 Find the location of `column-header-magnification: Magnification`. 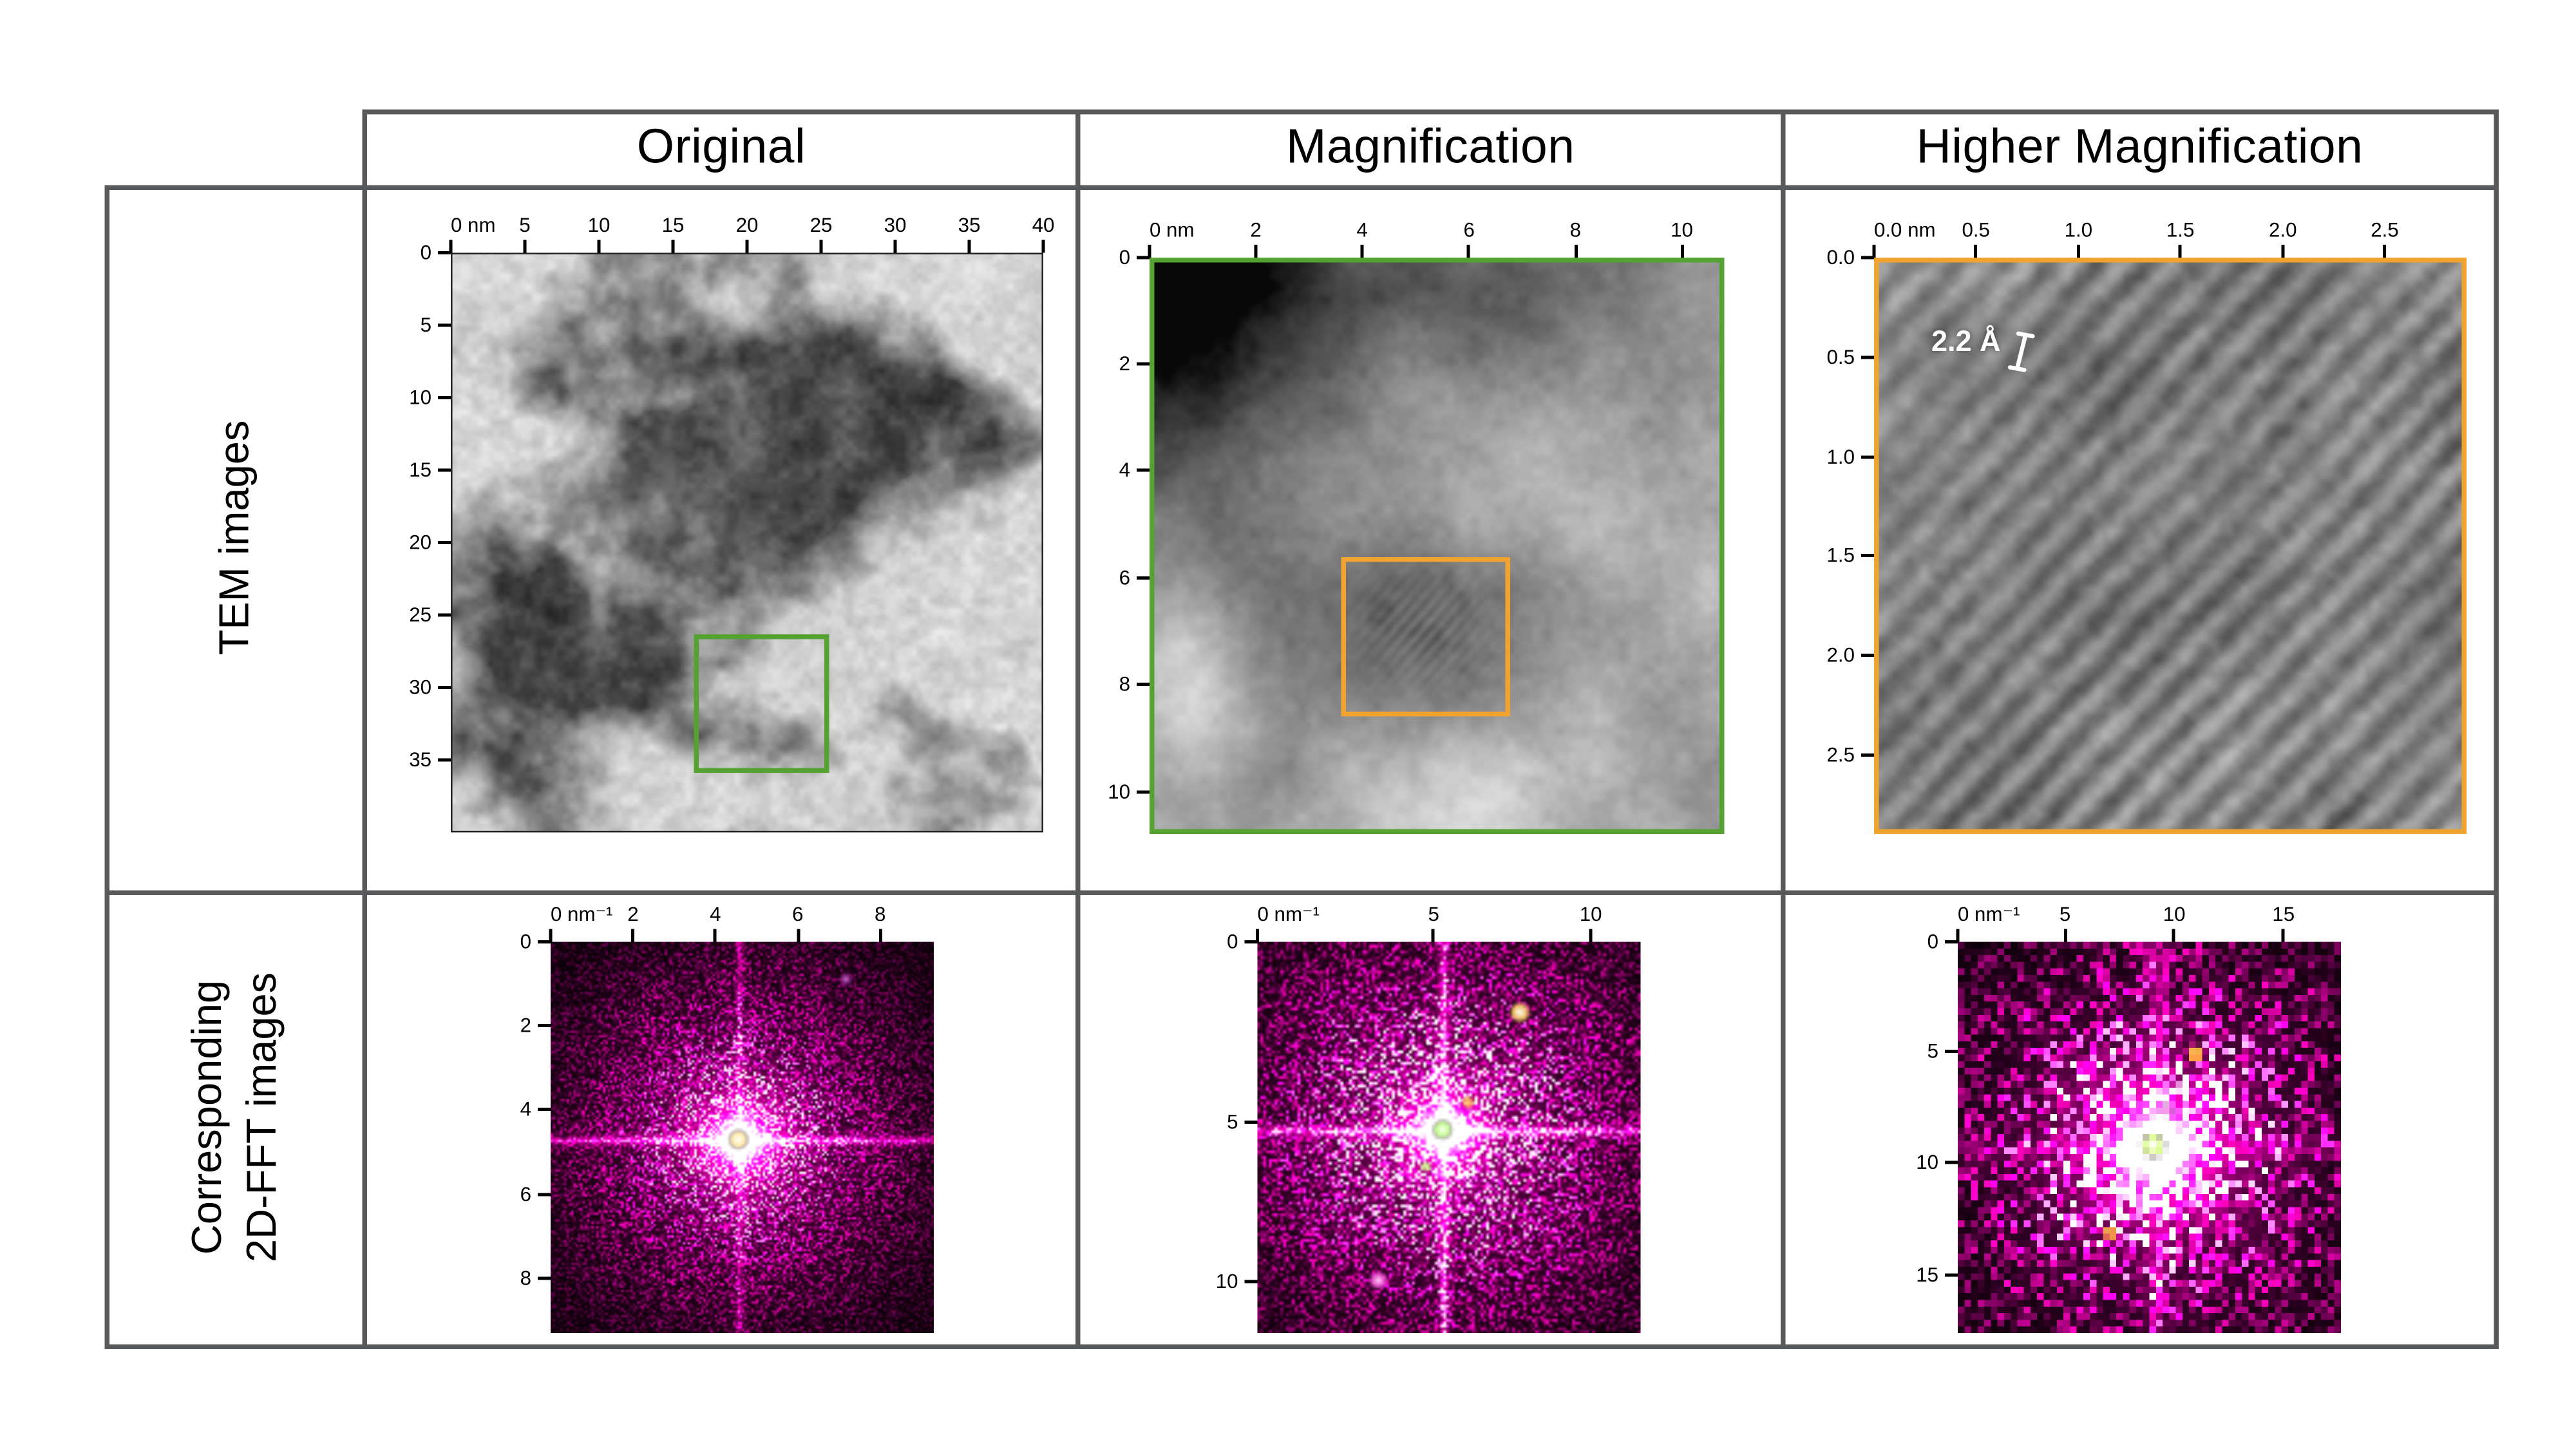

column-header-magnification: Magnification is located at coordinates (1430, 147).